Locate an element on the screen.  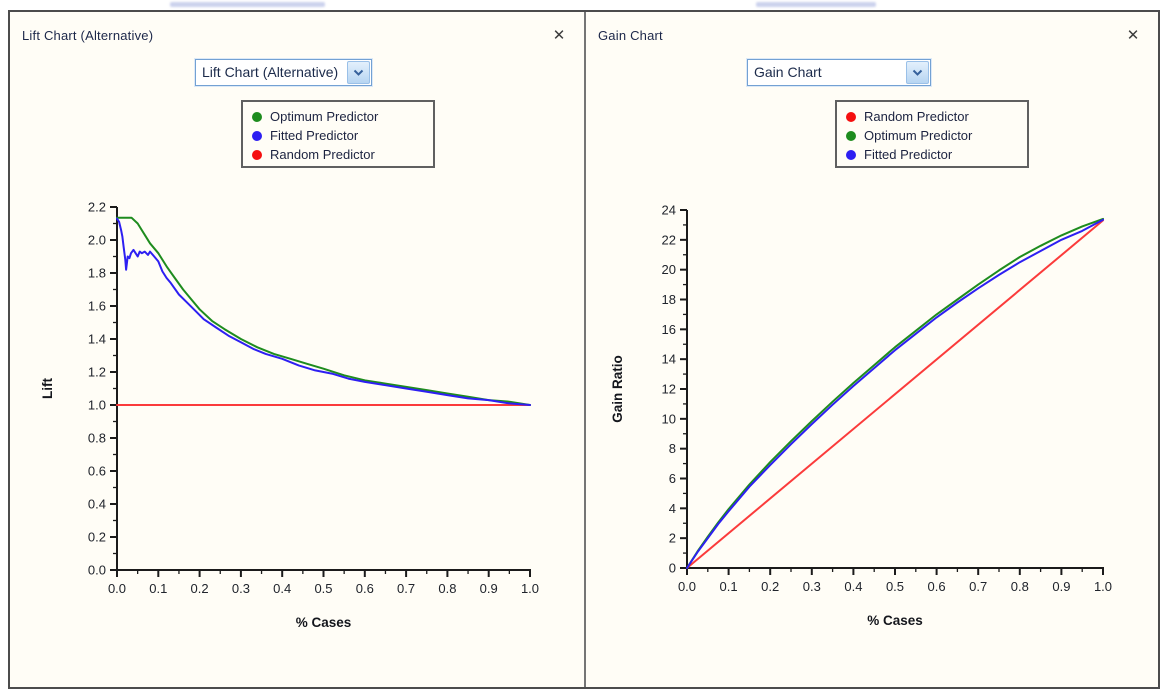
svg-text: 24 is located at coordinates (669, 210).